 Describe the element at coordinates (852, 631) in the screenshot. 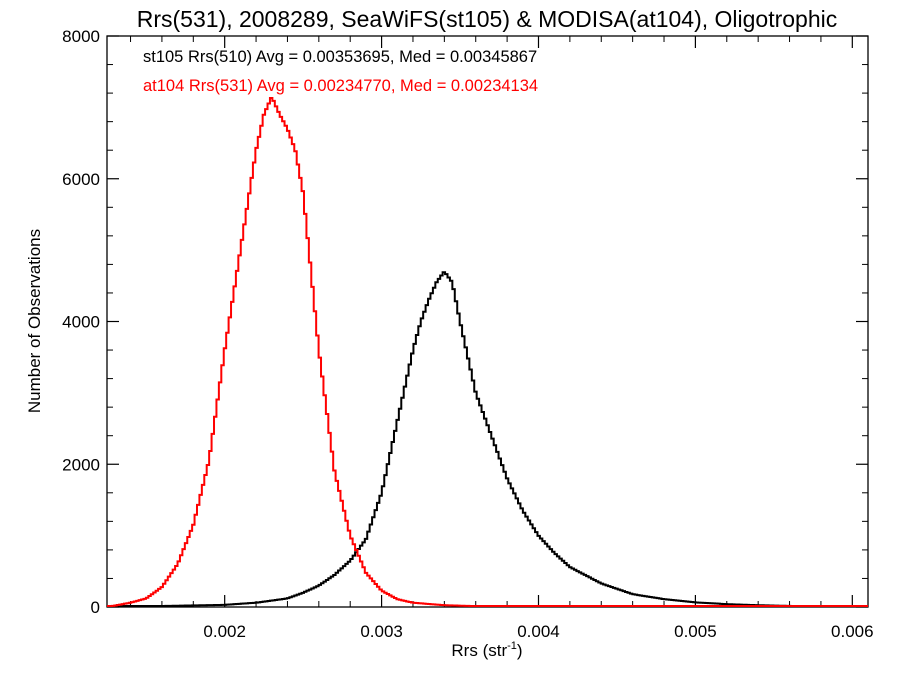

I see `x-tick-label: 0.006` at that location.